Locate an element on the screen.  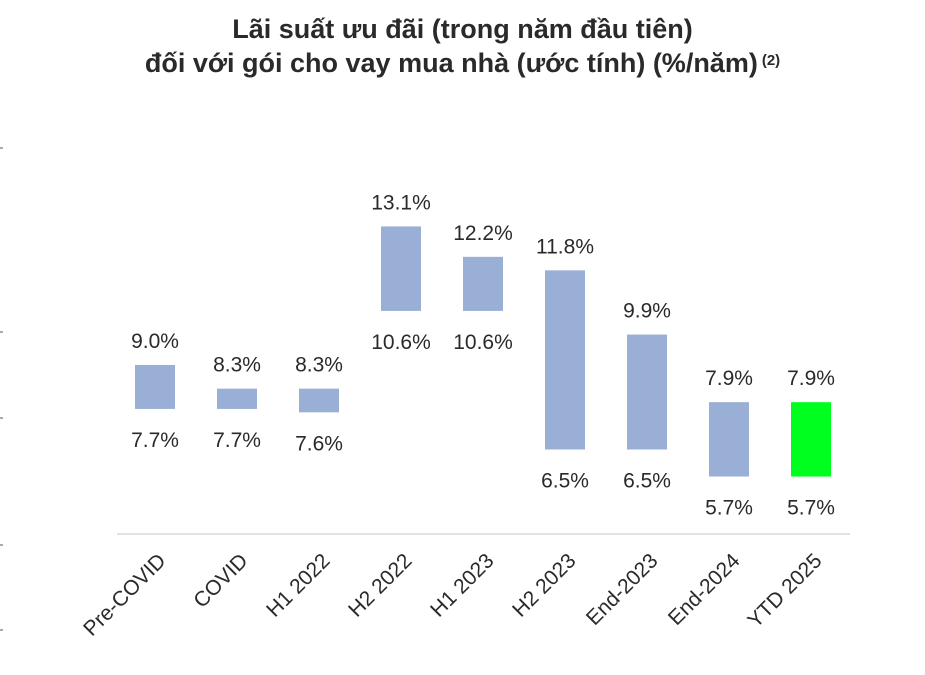
left-edge-ticks is located at coordinates (1, 389).